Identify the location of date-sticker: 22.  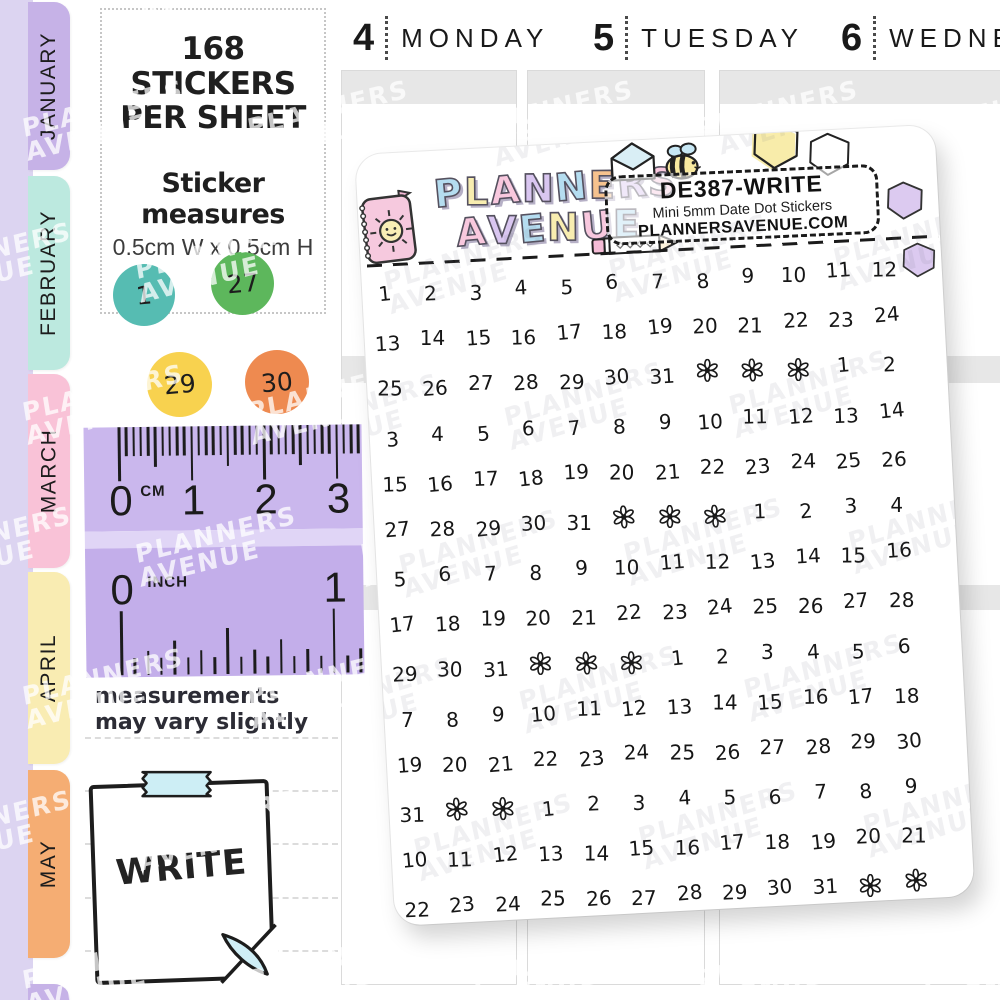
(796, 320).